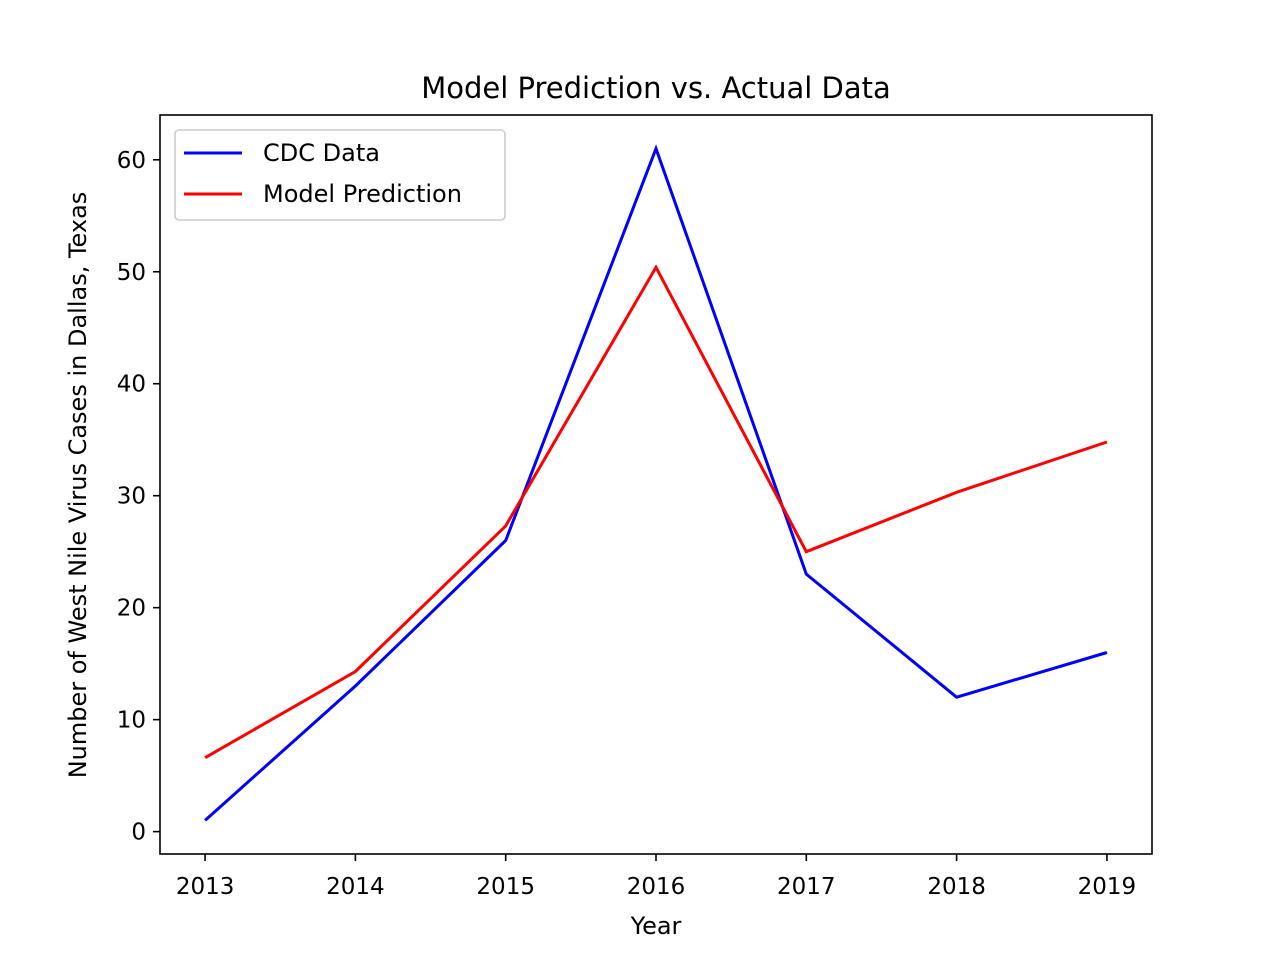  I want to click on y-tick-label: 0, so click(138, 833).